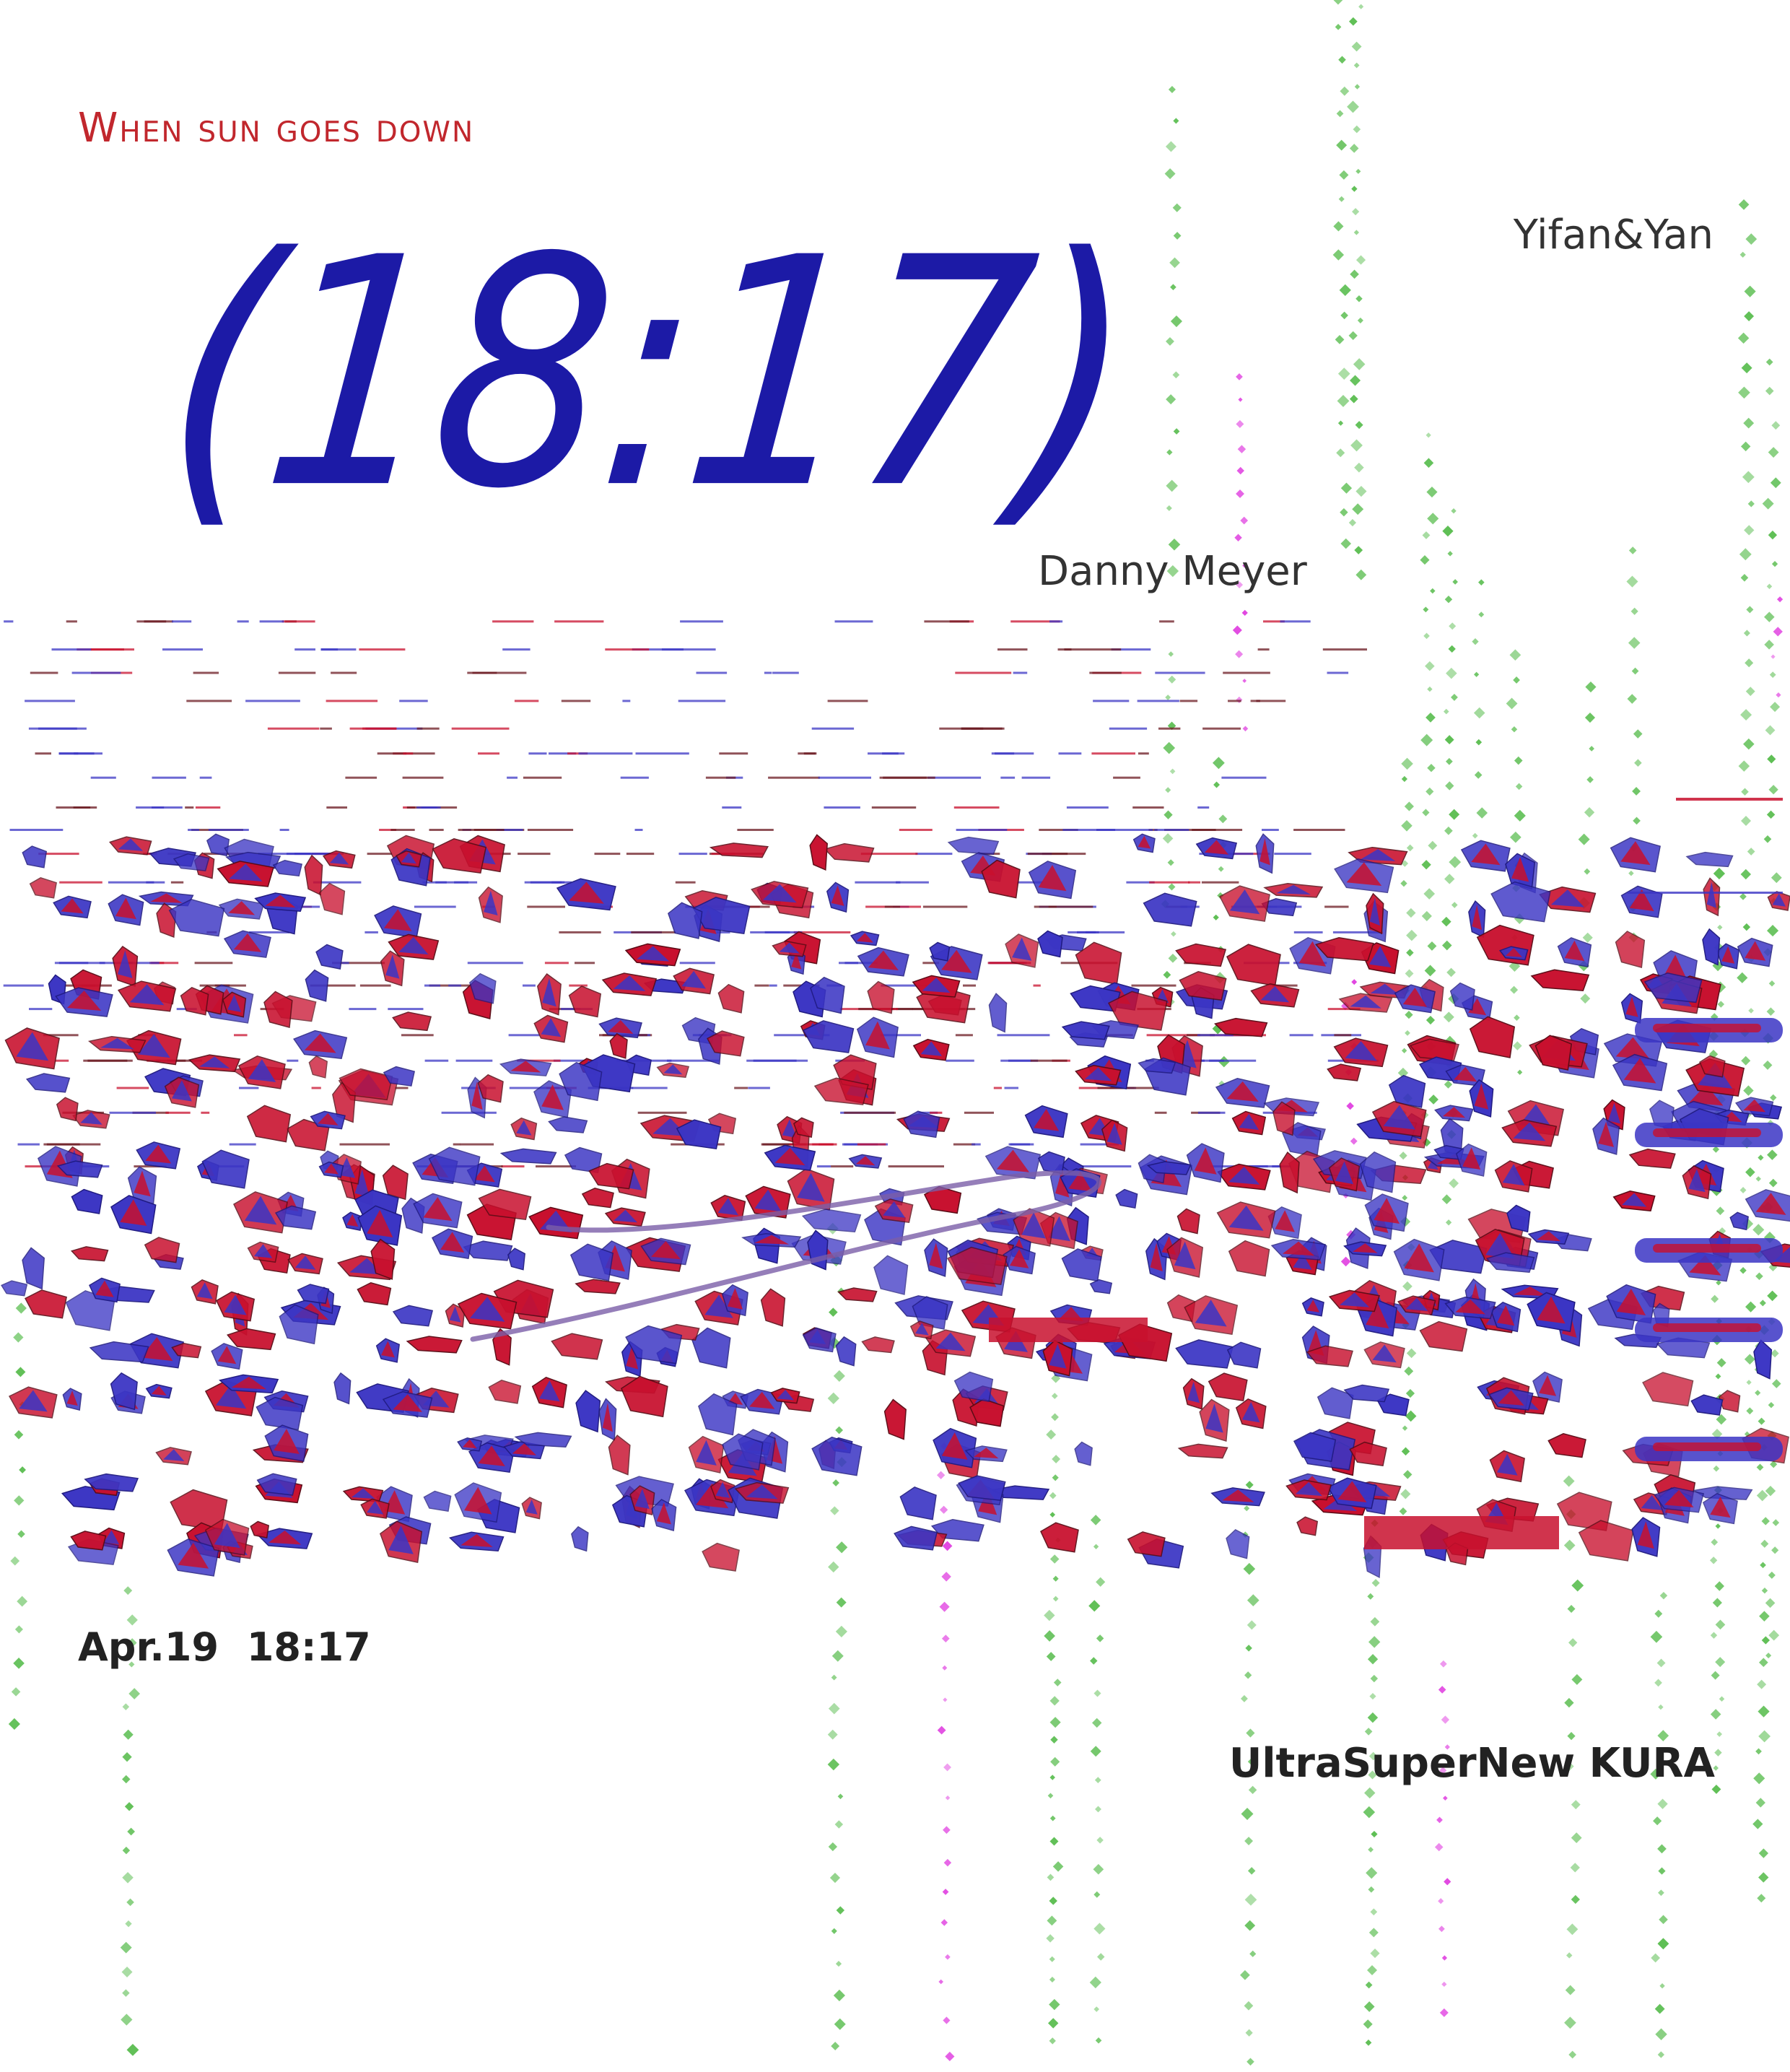  Describe the element at coordinates (309, 1647) in the screenshot. I see `event-time: 18:17` at that location.